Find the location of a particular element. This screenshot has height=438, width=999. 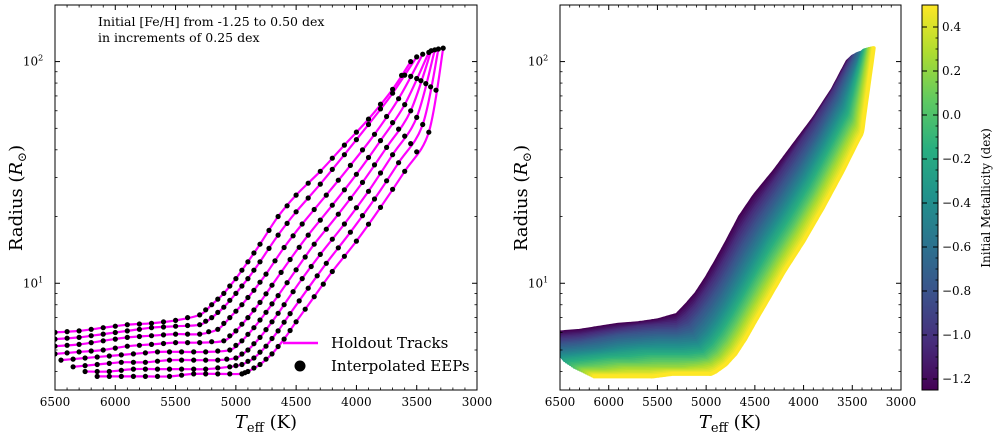

y-tick-label: 10² is located at coordinates (538, 61).